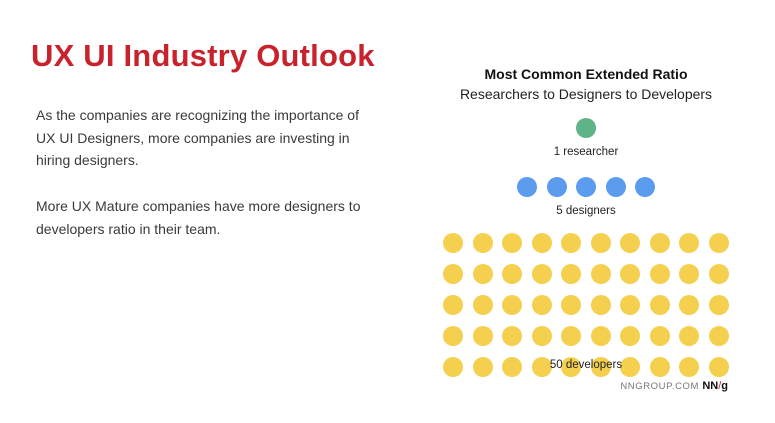  What do you see at coordinates (724, 386) in the screenshot?
I see `logo-g: g` at bounding box center [724, 386].